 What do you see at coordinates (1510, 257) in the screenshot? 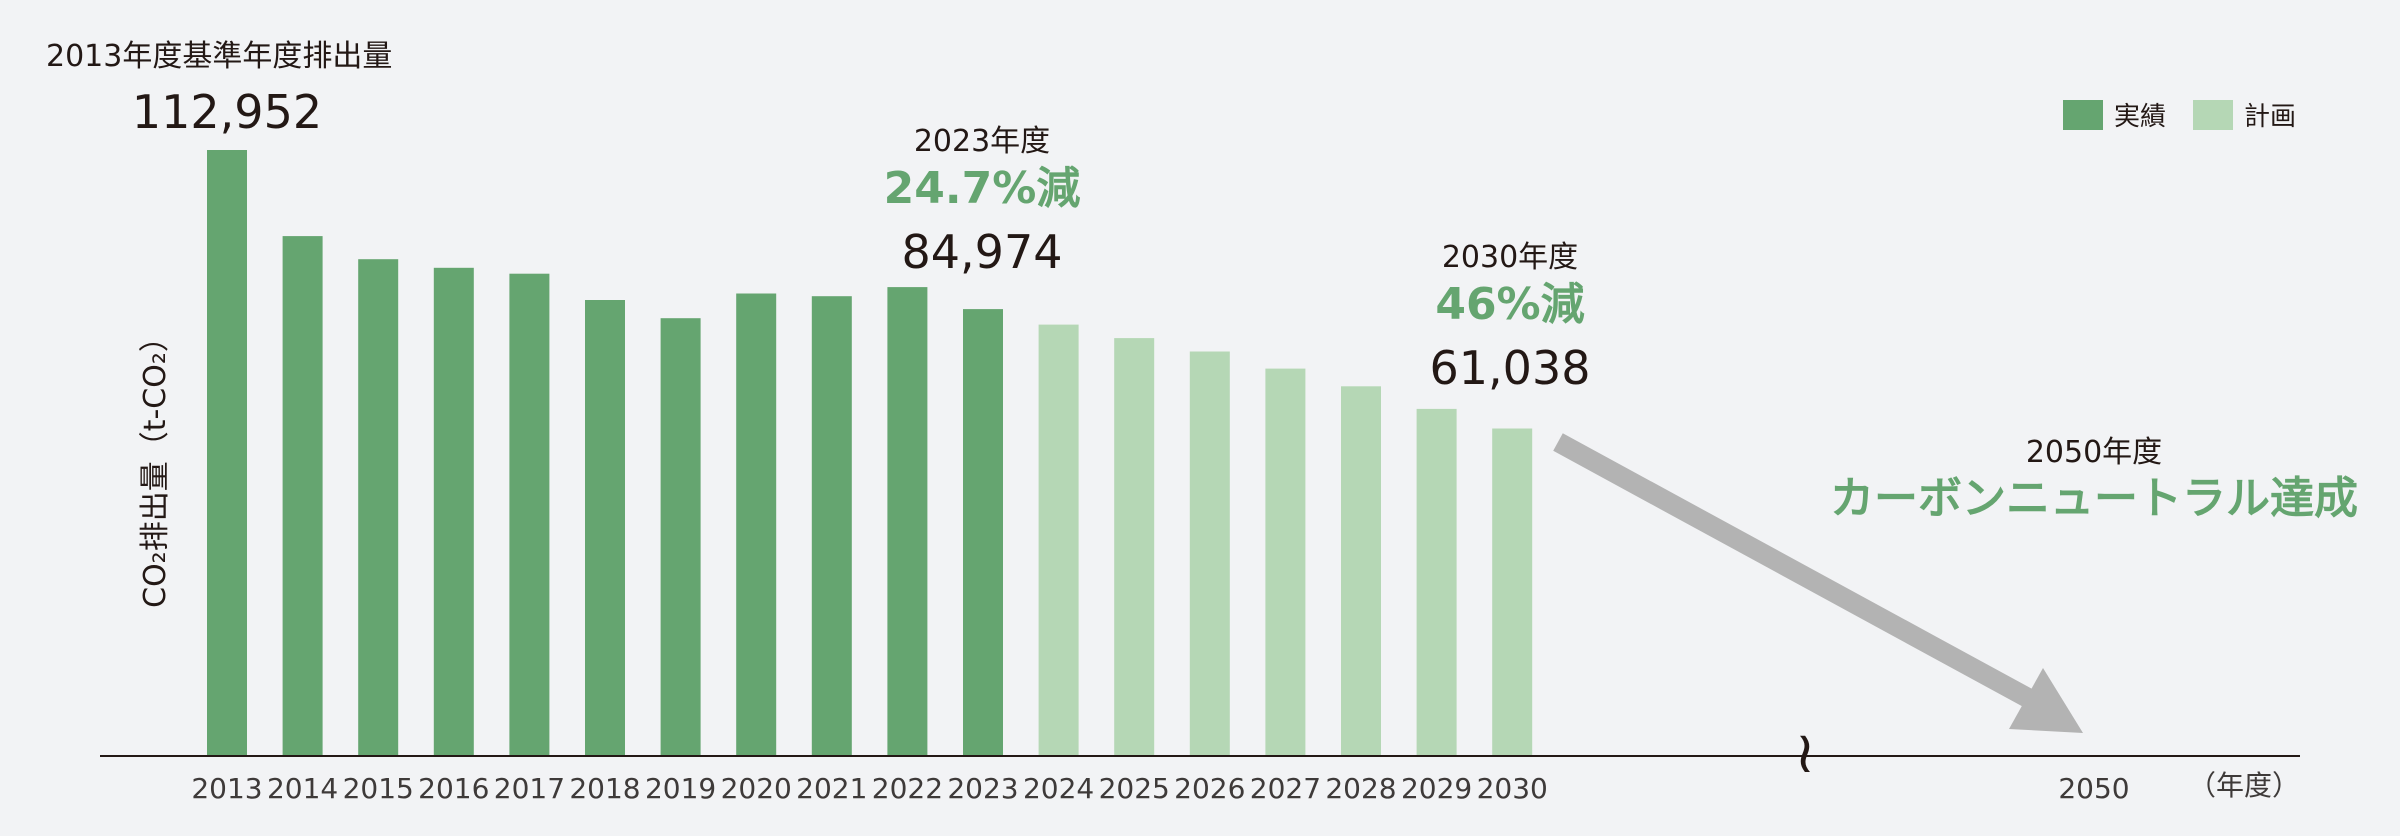
I see `y2030-title: 2030年度` at bounding box center [1510, 257].